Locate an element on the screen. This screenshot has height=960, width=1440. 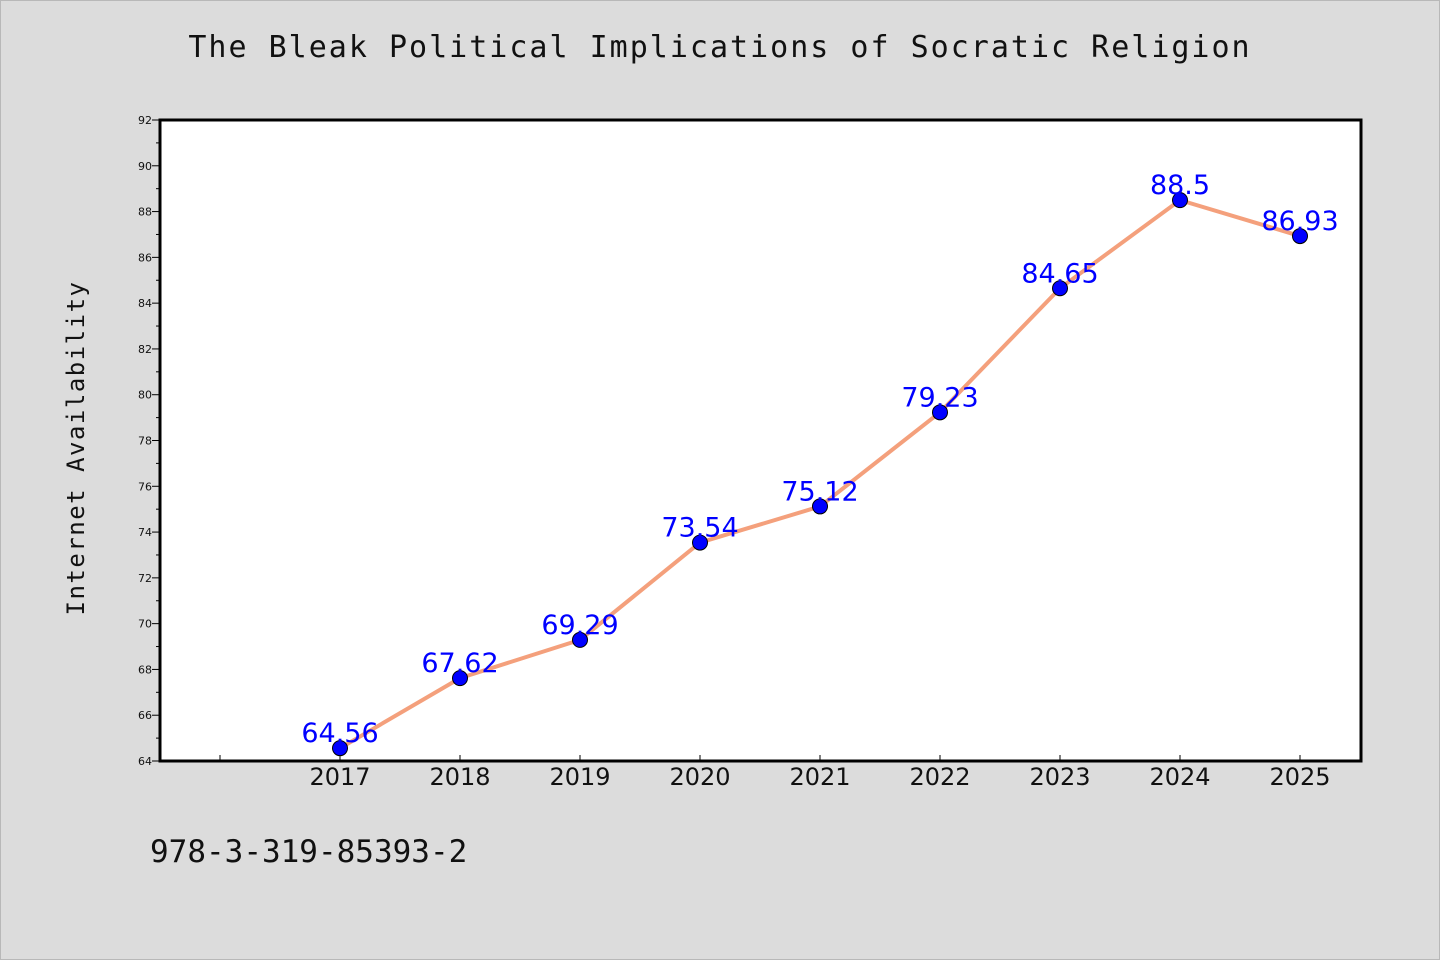
y-tick-label: 78 is located at coordinates (145, 441).